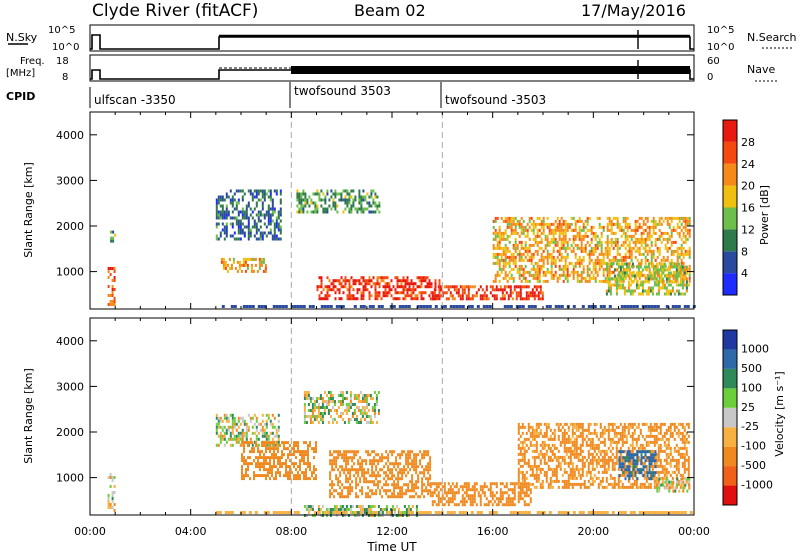  Describe the element at coordinates (761, 69) in the screenshot. I see `nave-label: Nave` at that location.